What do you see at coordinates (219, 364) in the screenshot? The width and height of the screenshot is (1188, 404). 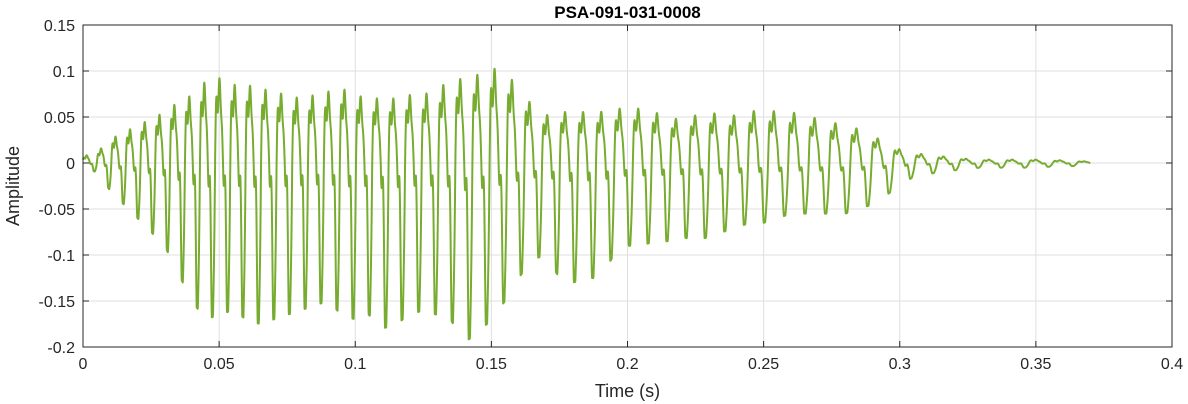 I see `x-tick-label: 0.05` at bounding box center [219, 364].